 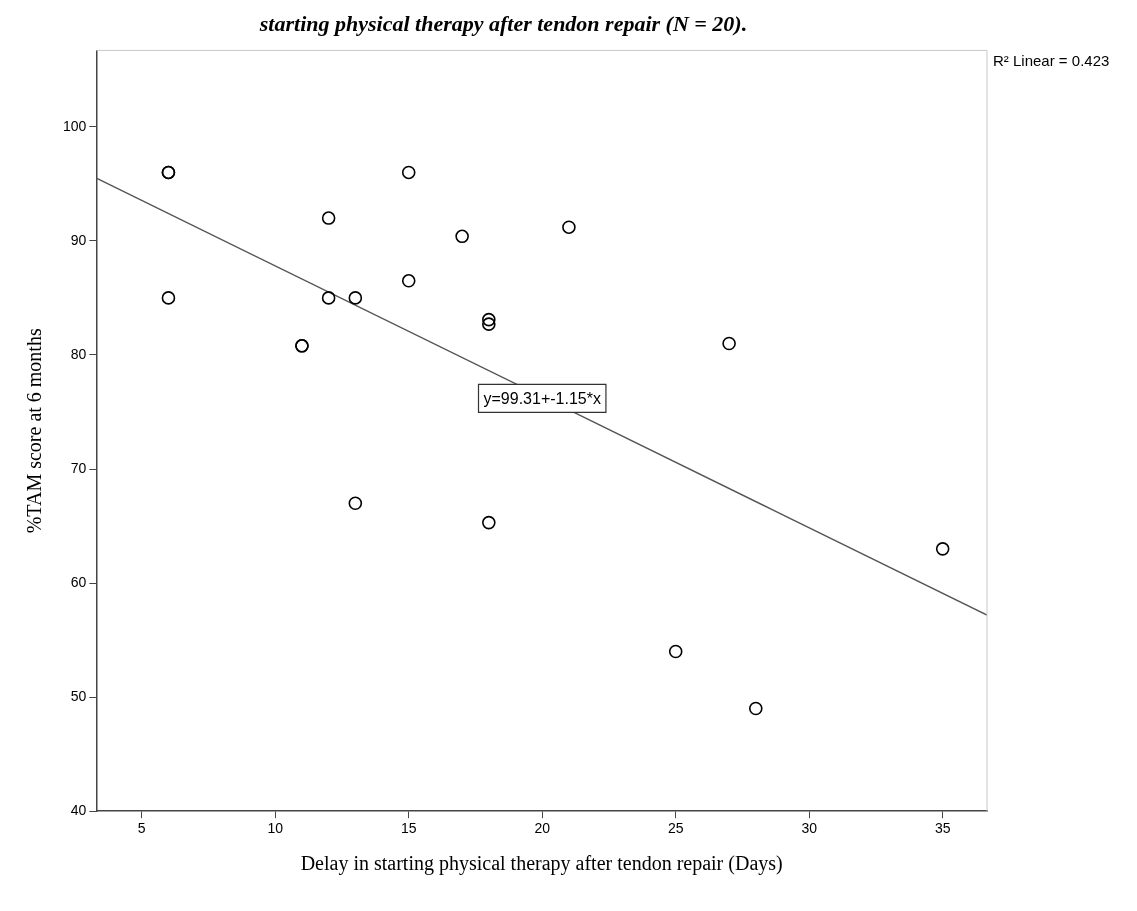 What do you see at coordinates (942, 828) in the screenshot?
I see `x-tick-label: 35` at bounding box center [942, 828].